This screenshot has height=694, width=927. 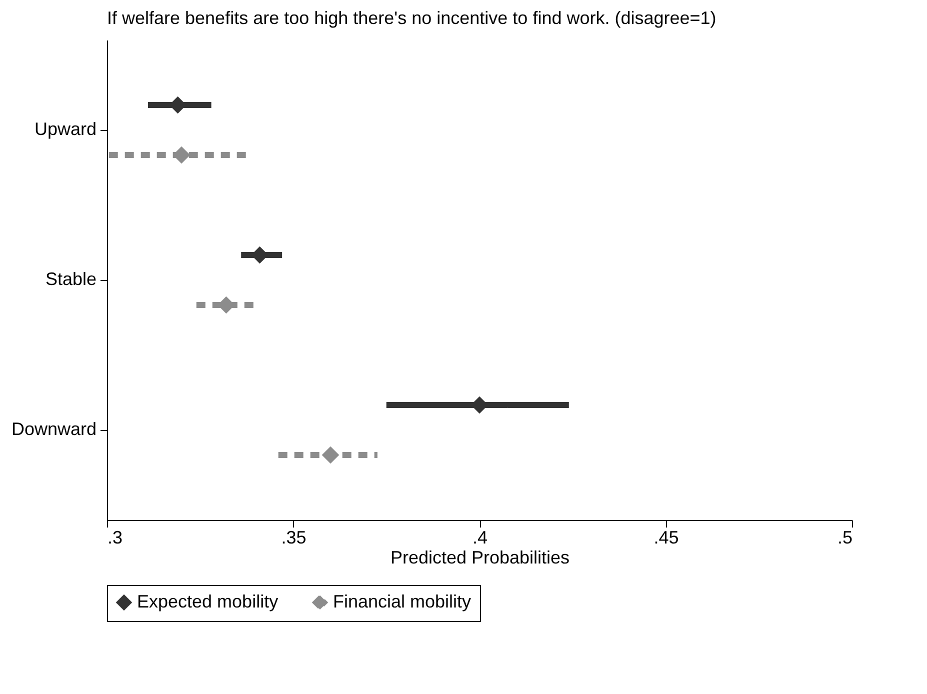 I want to click on x-tick-label: .45, so click(x=666, y=538).